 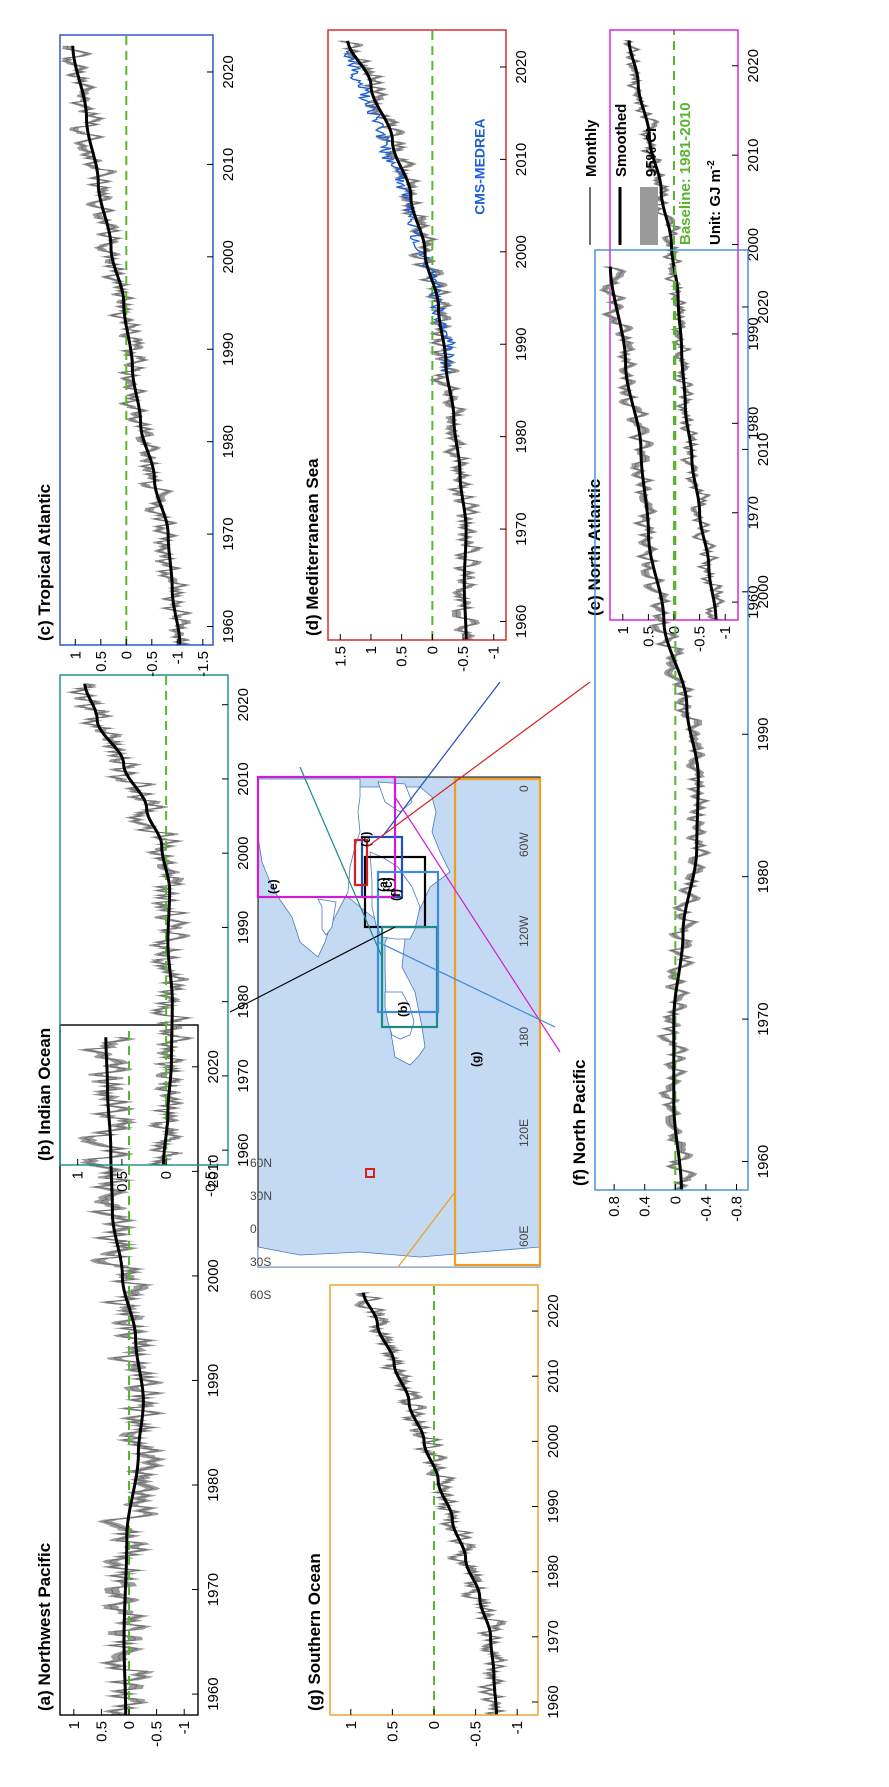 I want to click on map-box-label-f: (f), so click(x=396, y=895).